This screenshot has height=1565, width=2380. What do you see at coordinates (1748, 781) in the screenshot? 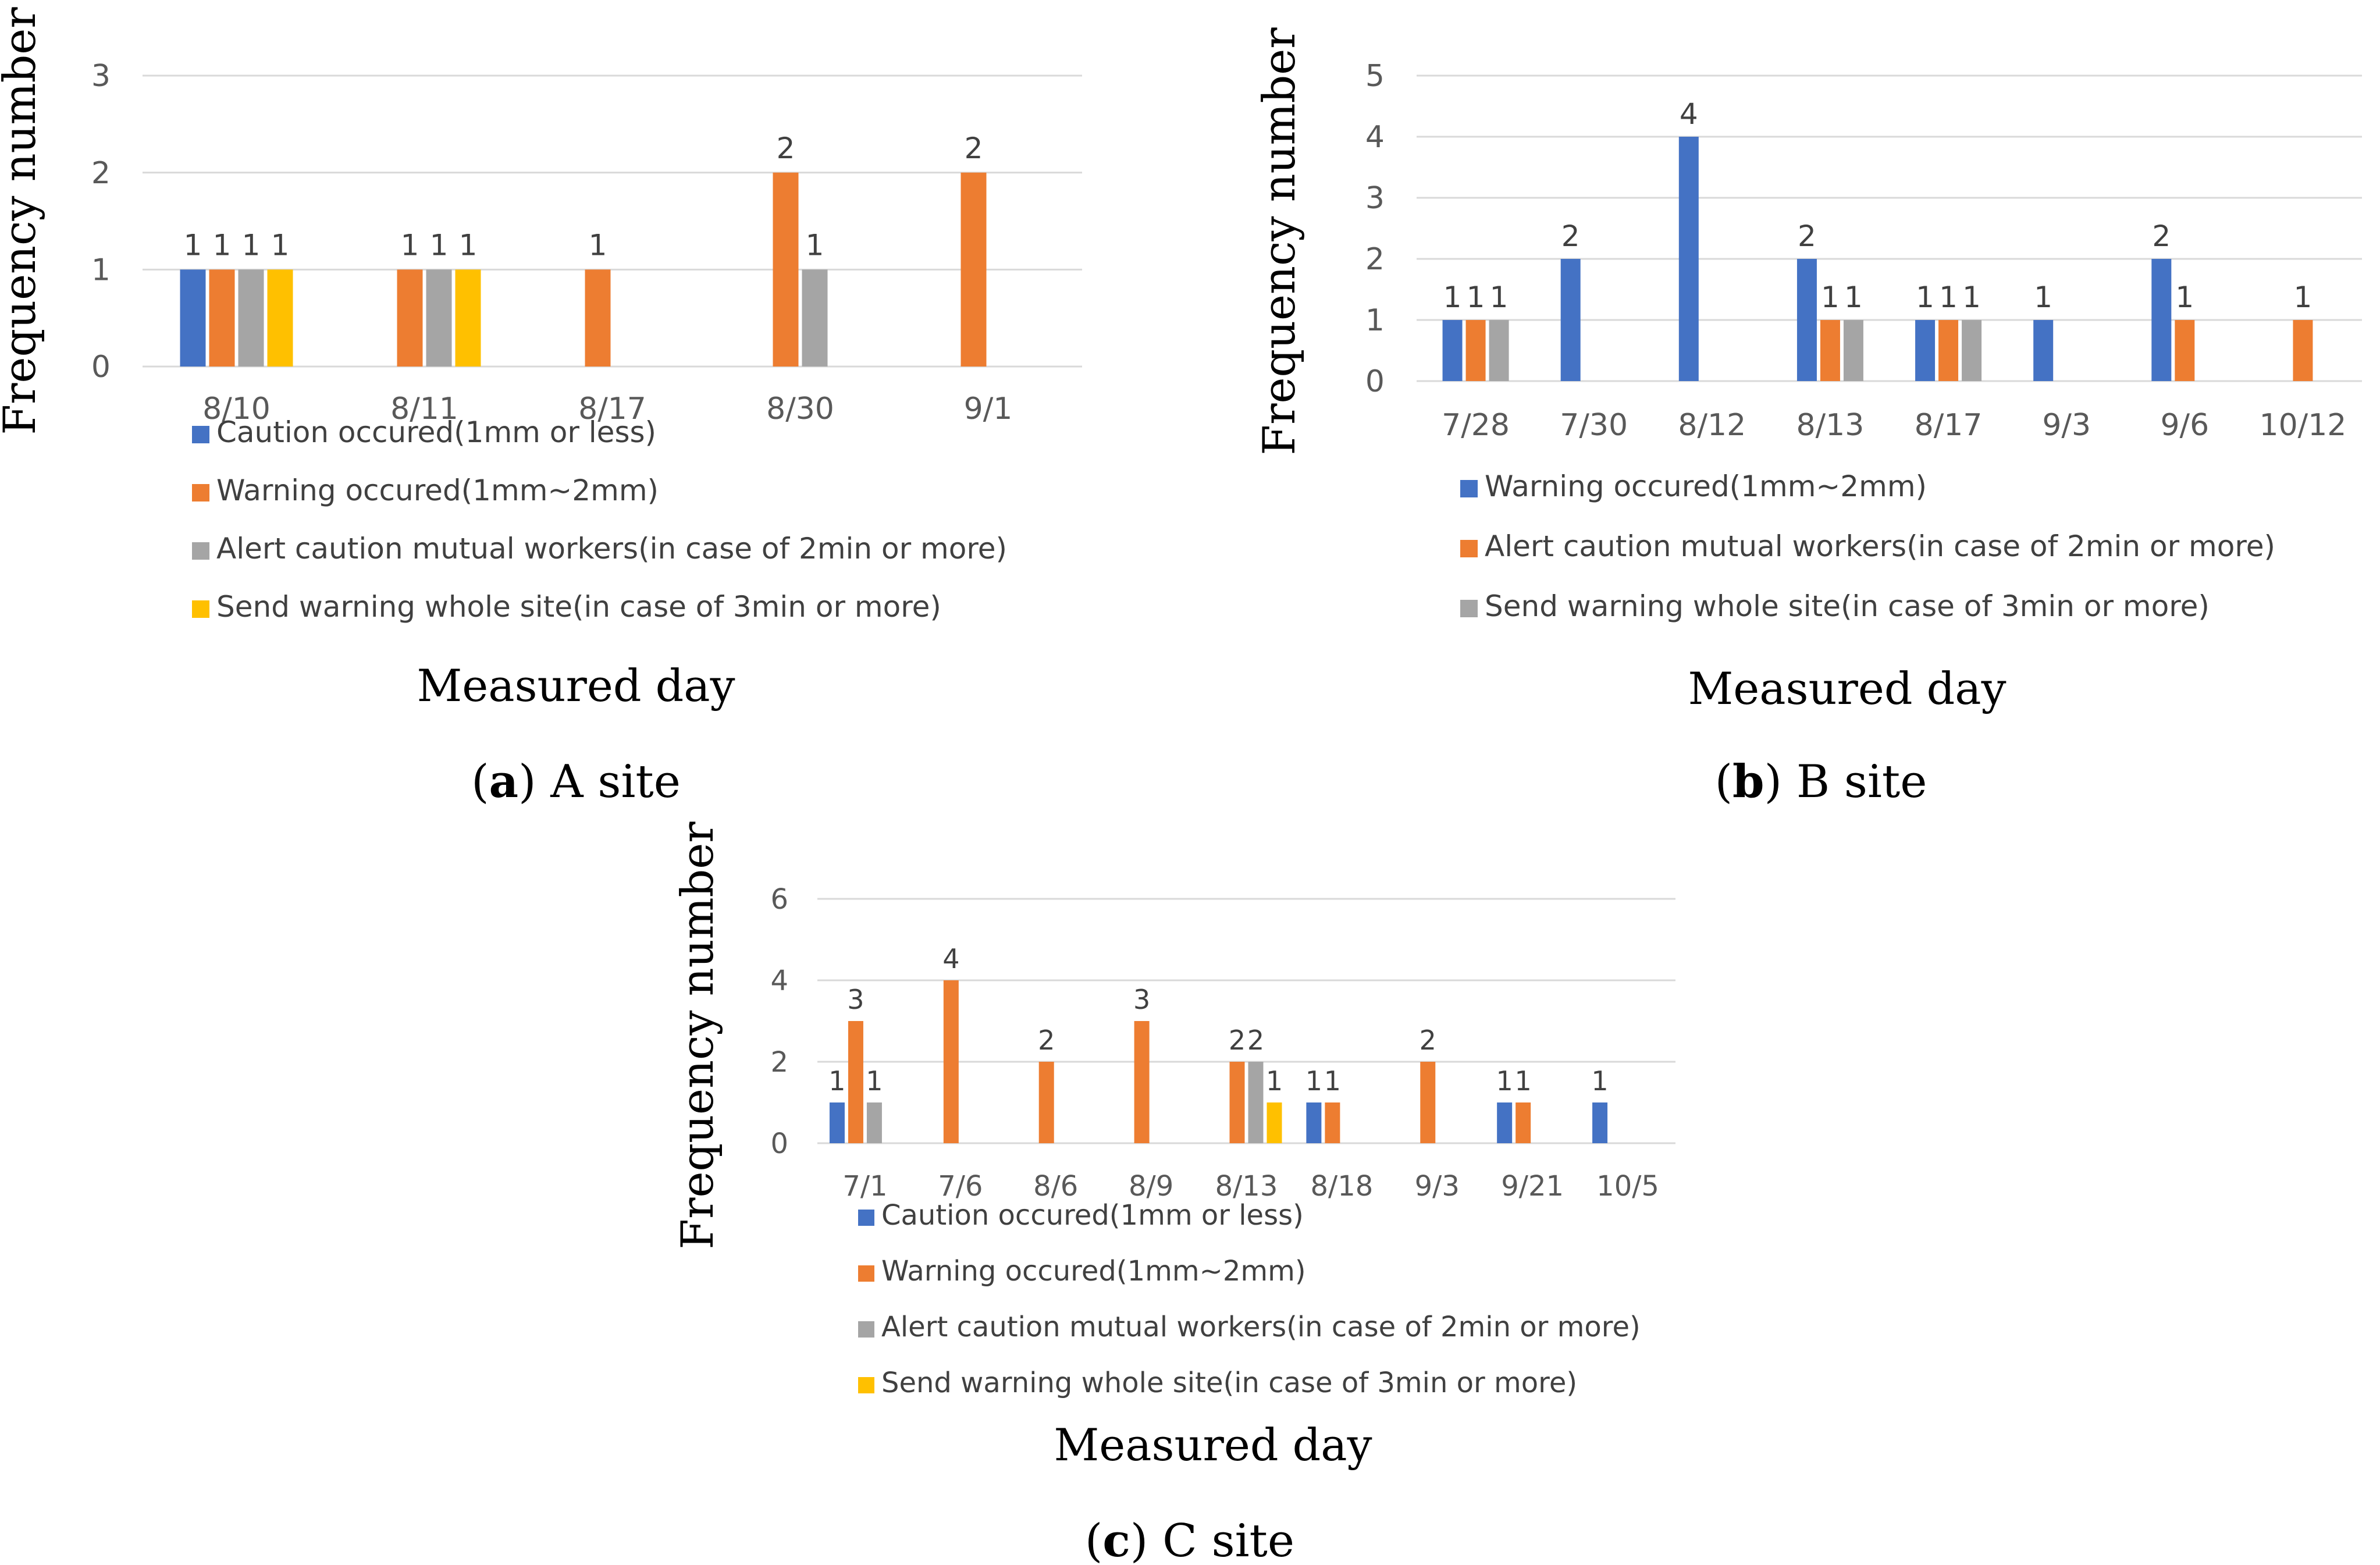
I see `caption-letter: b` at bounding box center [1748, 781].